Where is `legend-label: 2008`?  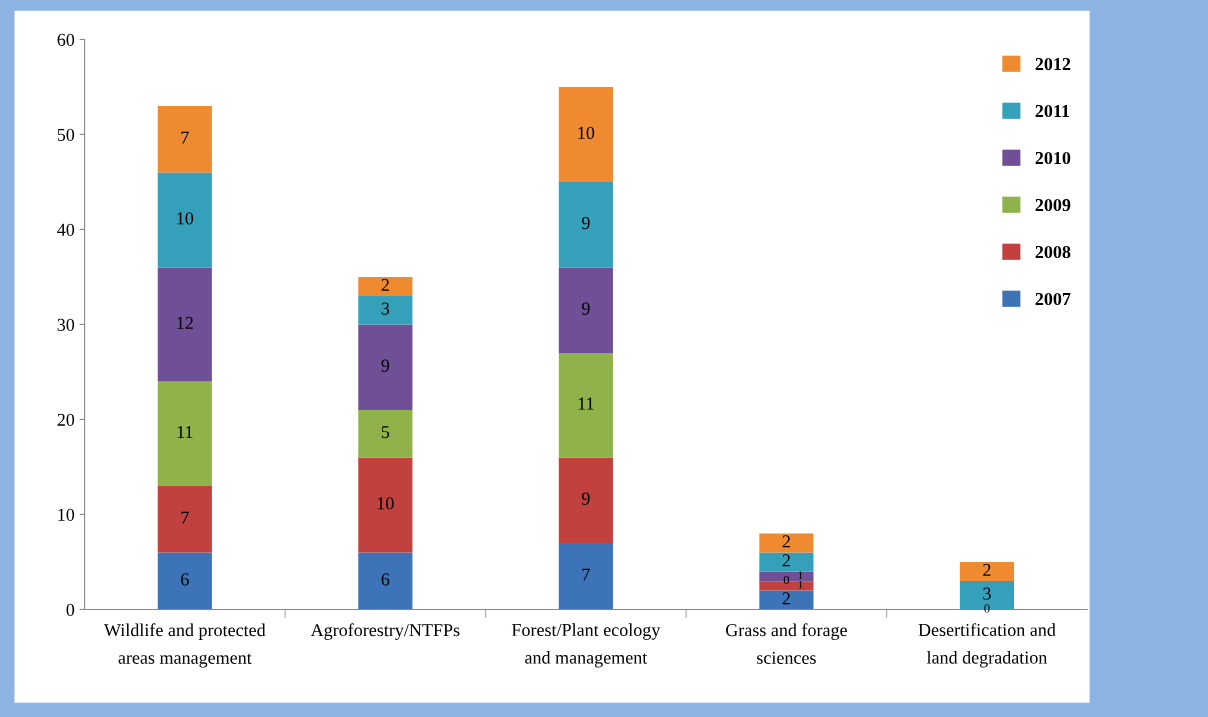 legend-label: 2008 is located at coordinates (1053, 252).